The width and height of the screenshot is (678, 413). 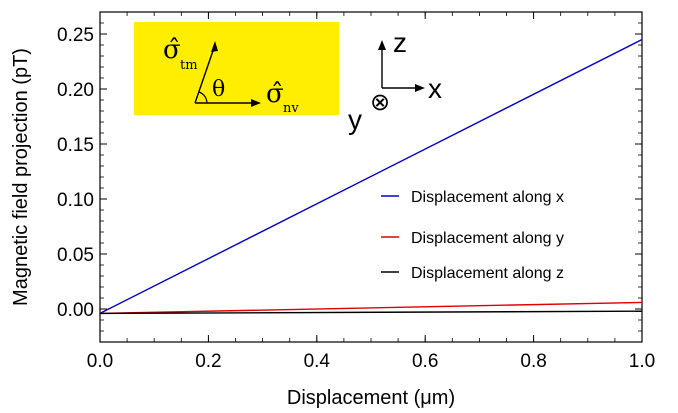 What do you see at coordinates (487, 238) in the screenshot?
I see `legend-label-2: Displacement along y` at bounding box center [487, 238].